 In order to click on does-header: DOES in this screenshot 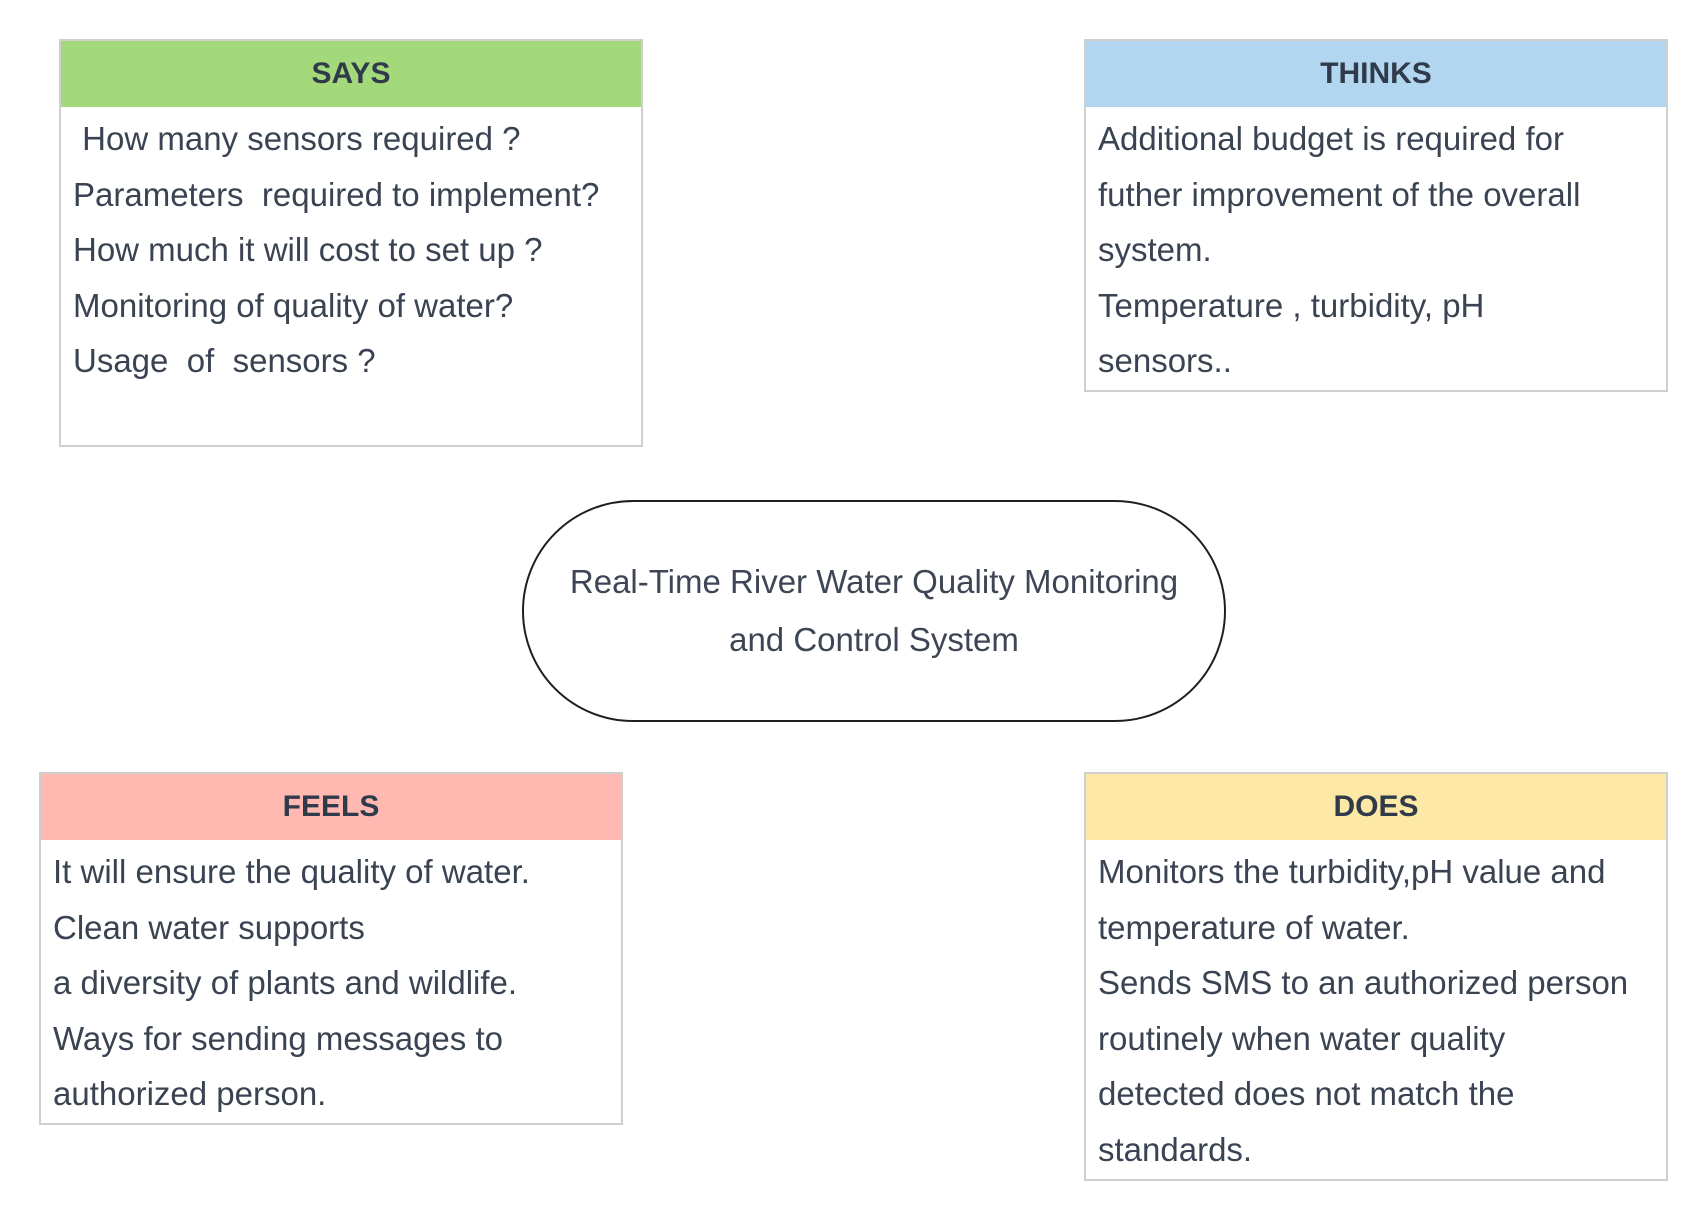, I will do `click(1376, 807)`.